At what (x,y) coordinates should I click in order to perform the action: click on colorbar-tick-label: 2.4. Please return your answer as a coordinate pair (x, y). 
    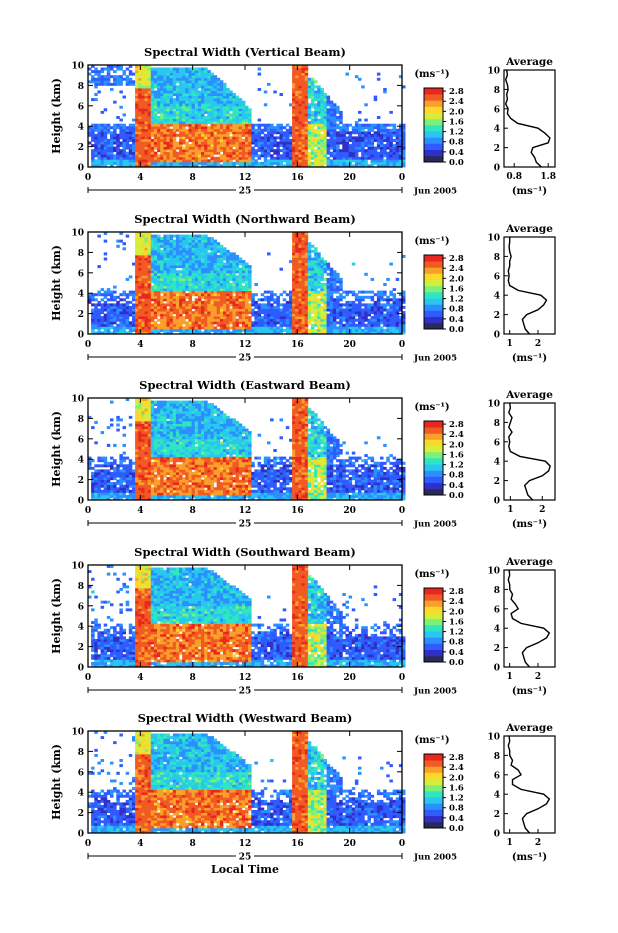
    Looking at the image, I should click on (456, 102).